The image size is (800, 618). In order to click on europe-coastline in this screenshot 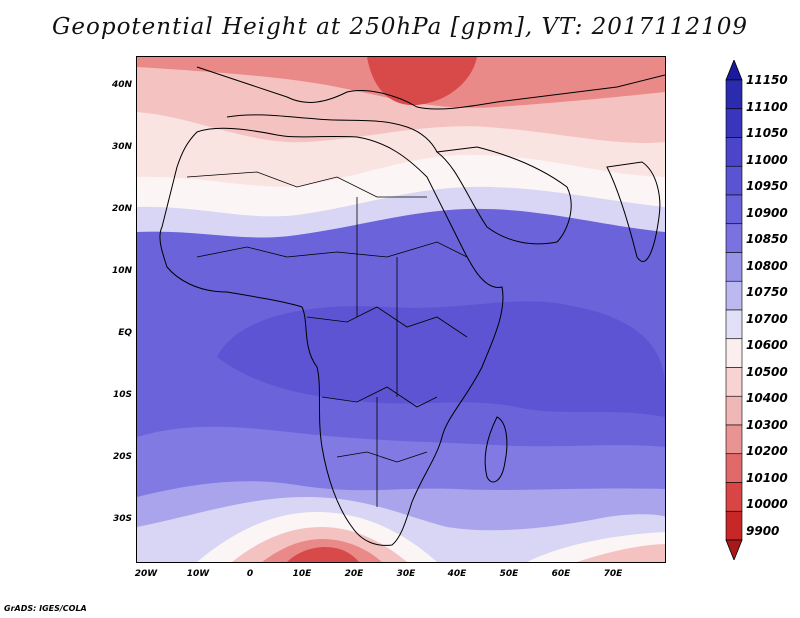, I will do `click(430, 88)`.